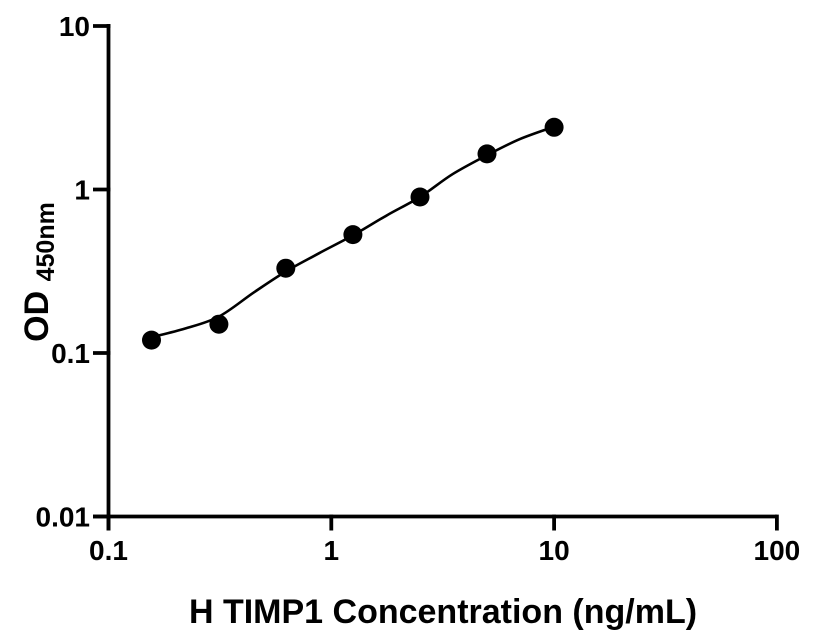 The height and width of the screenshot is (640, 816). Describe the element at coordinates (332, 550) in the screenshot. I see `x-tick-label: 1` at that location.